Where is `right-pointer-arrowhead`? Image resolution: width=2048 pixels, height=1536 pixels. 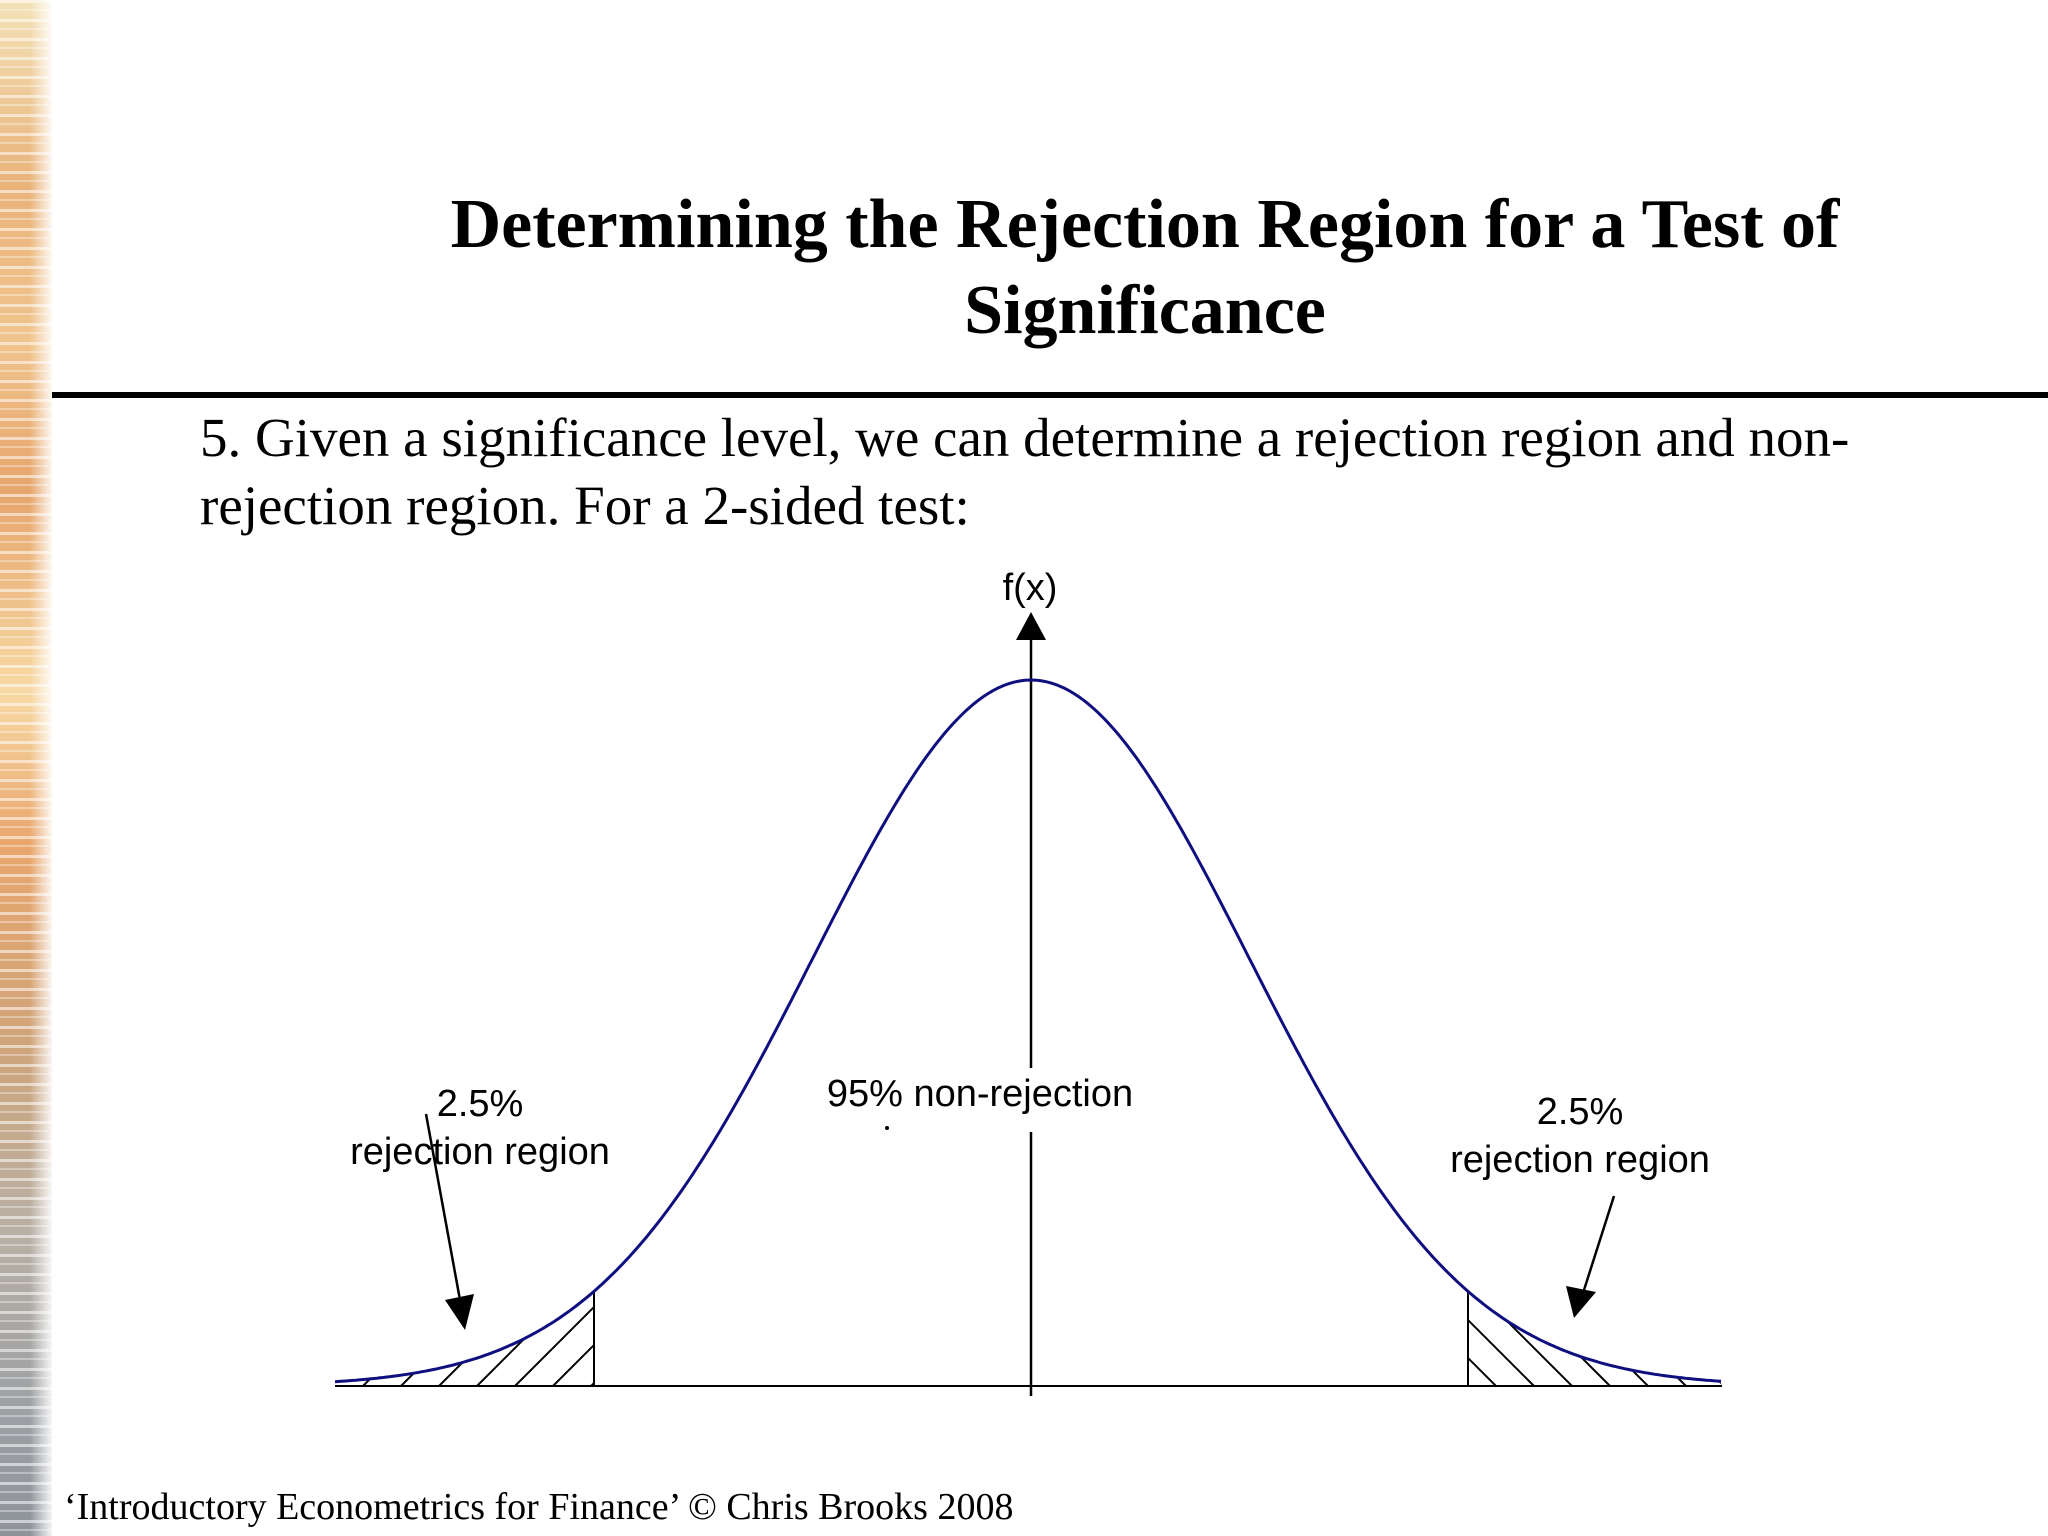
right-pointer-arrowhead is located at coordinates (1581, 1302).